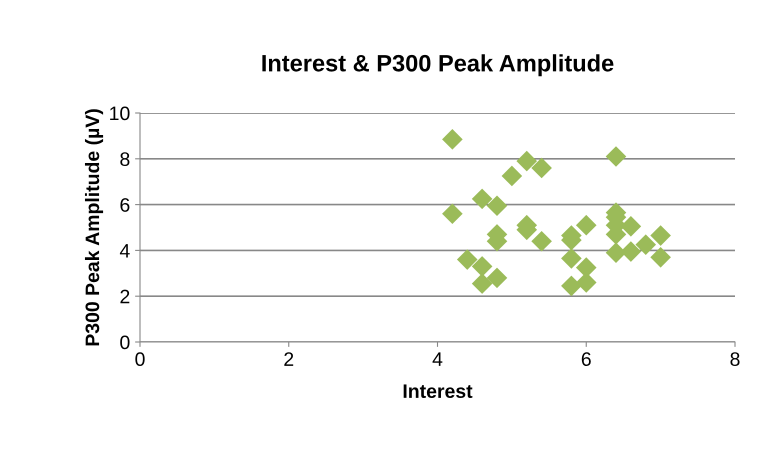 Image resolution: width=764 pixels, height=468 pixels. Describe the element at coordinates (125, 251) in the screenshot. I see `y-tick-label: 4` at that location.